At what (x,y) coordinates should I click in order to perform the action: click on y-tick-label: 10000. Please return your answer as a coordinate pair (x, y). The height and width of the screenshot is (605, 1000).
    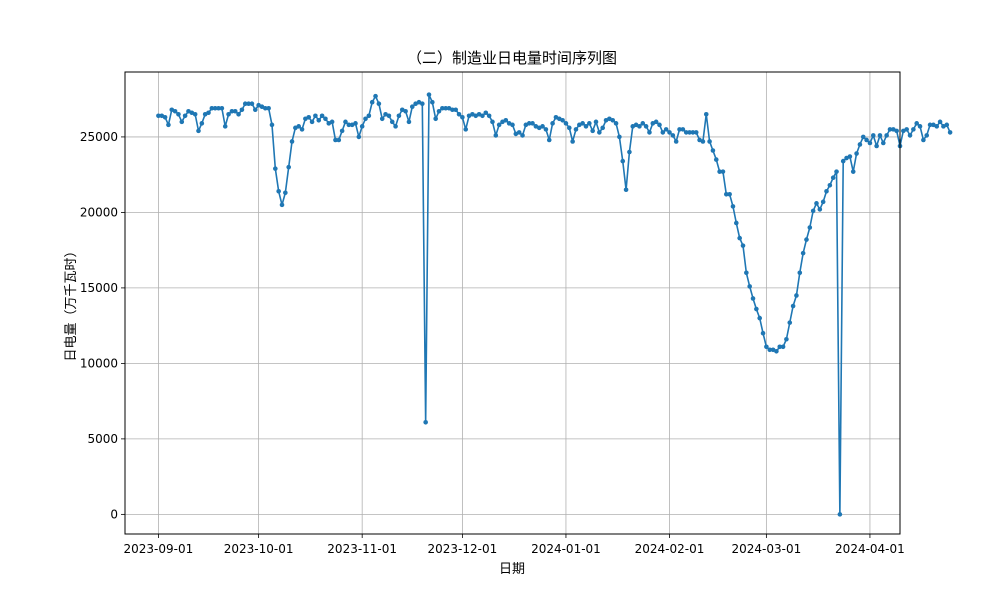
    Looking at the image, I should click on (99, 363).